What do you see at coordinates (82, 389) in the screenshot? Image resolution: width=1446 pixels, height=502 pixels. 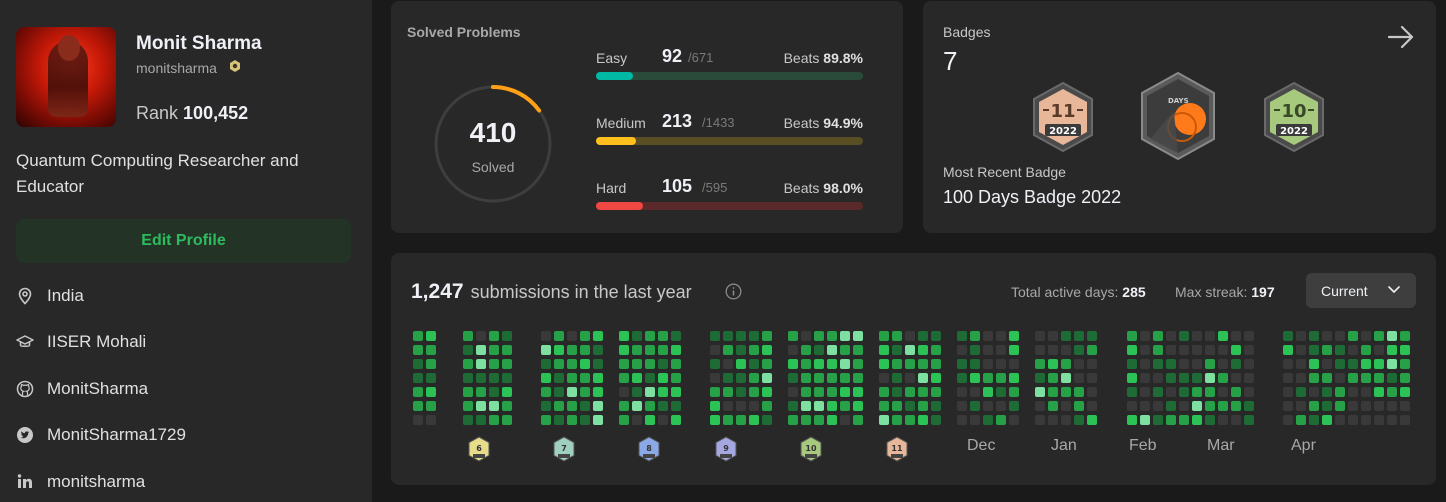 I see `github-row: MonitSharma` at bounding box center [82, 389].